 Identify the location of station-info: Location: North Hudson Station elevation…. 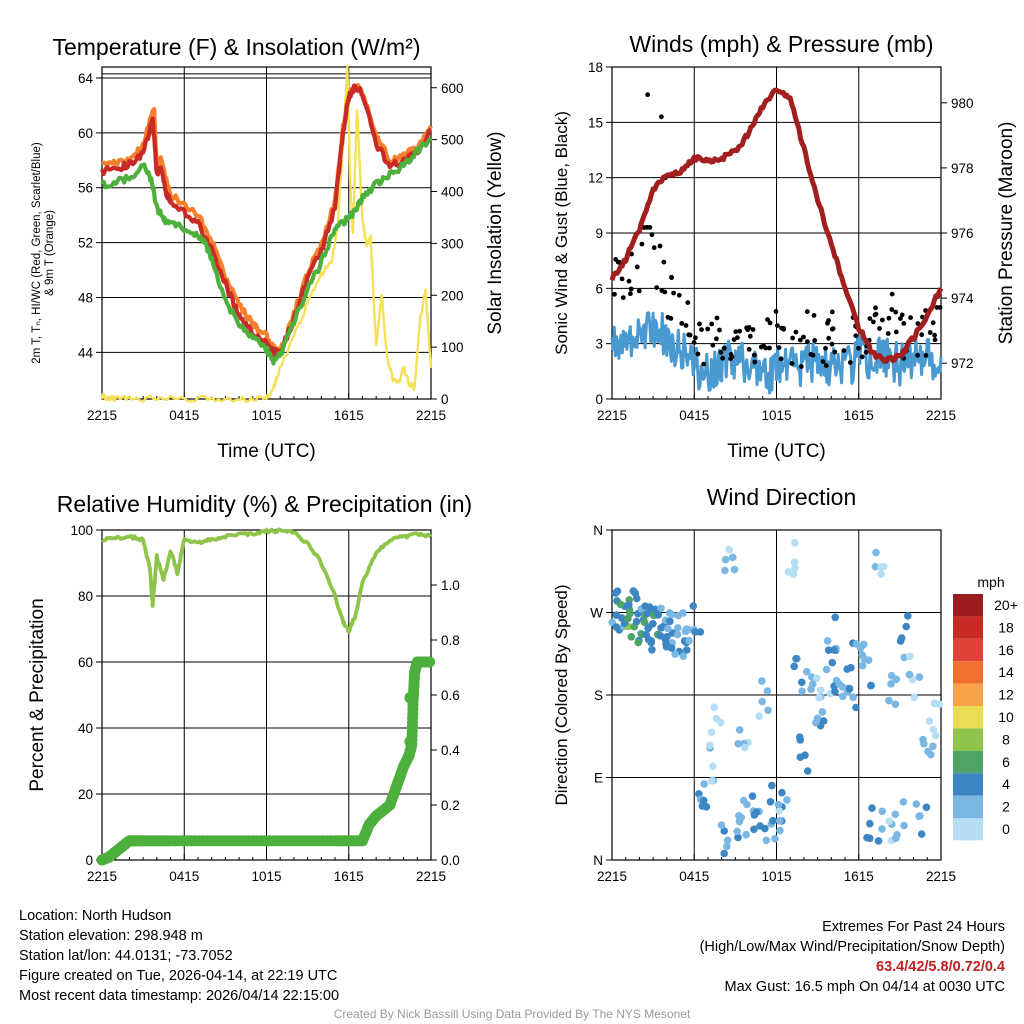
(179, 956).